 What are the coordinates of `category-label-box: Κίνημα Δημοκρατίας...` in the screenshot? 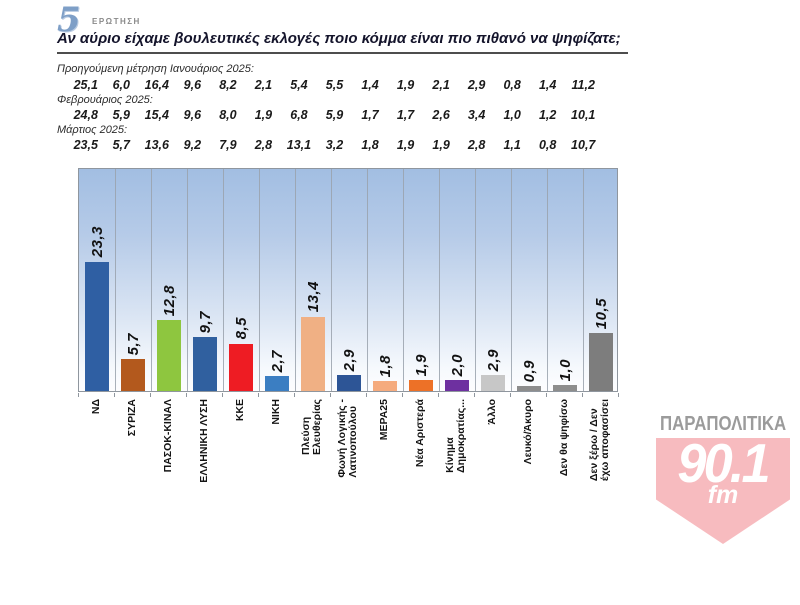 It's located at (456, 474).